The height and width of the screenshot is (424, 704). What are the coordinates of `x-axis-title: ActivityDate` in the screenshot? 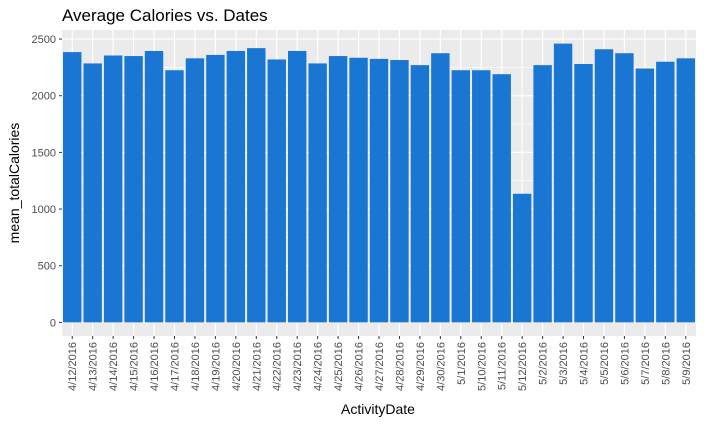 It's located at (378, 409).